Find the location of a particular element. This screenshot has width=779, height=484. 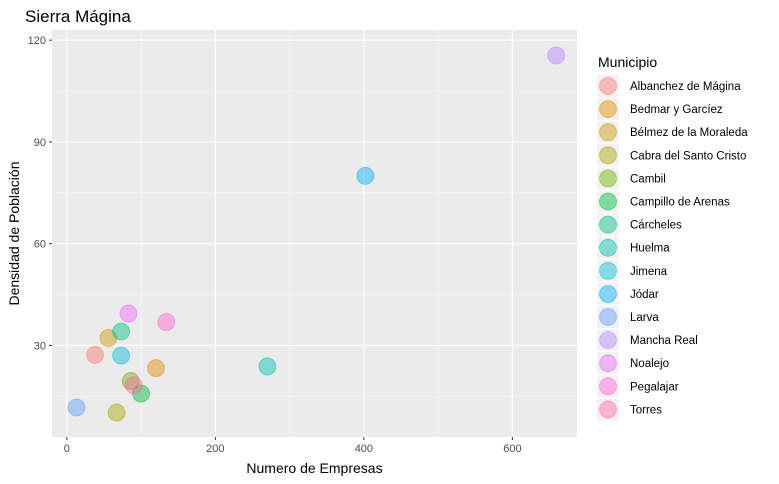

x-tick-label: 200 is located at coordinates (215, 449).